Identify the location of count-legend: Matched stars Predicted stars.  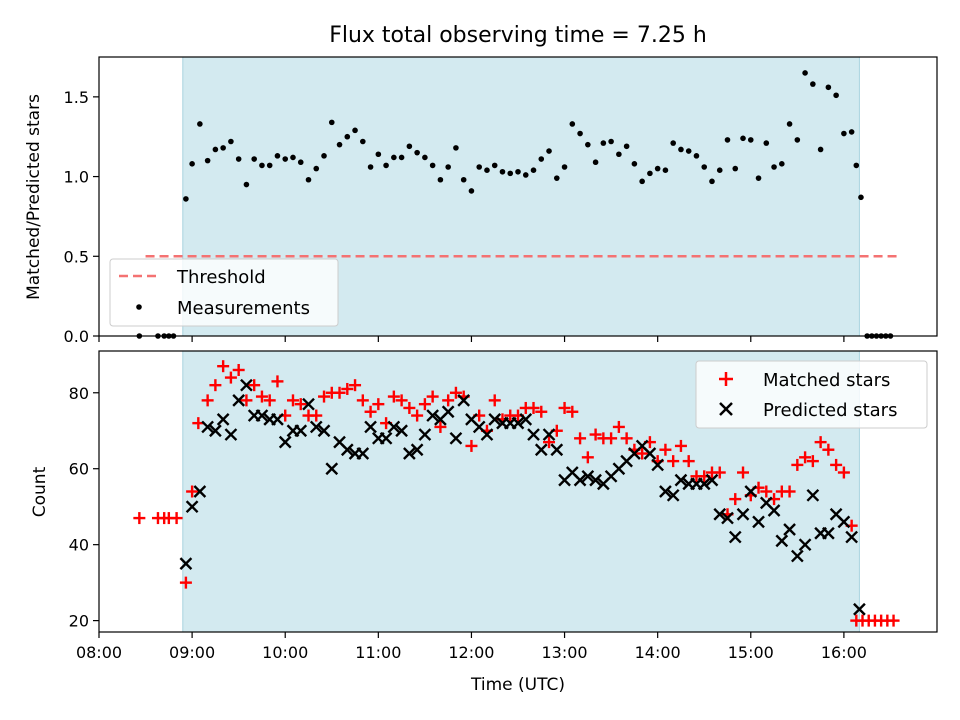
(811, 394).